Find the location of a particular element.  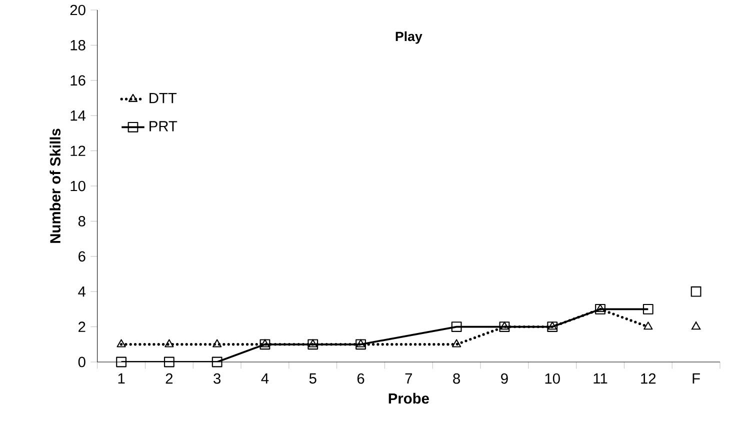

legend-label: DTT is located at coordinates (163, 98).